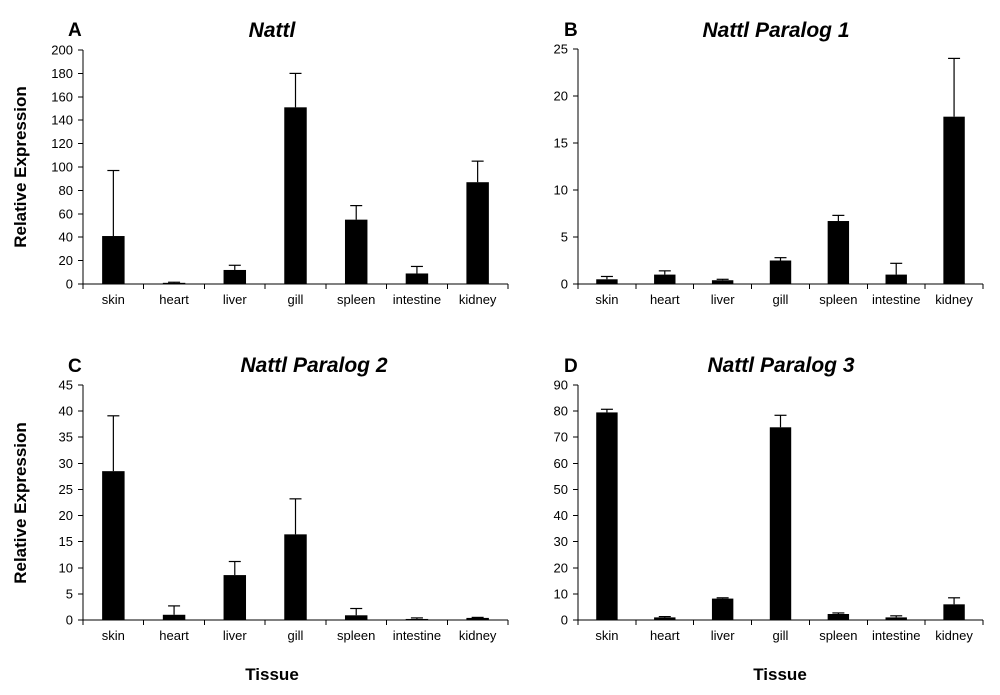 The height and width of the screenshot is (695, 1000). What do you see at coordinates (561, 385) in the screenshot?
I see `y-tick-label: 90` at bounding box center [561, 385].